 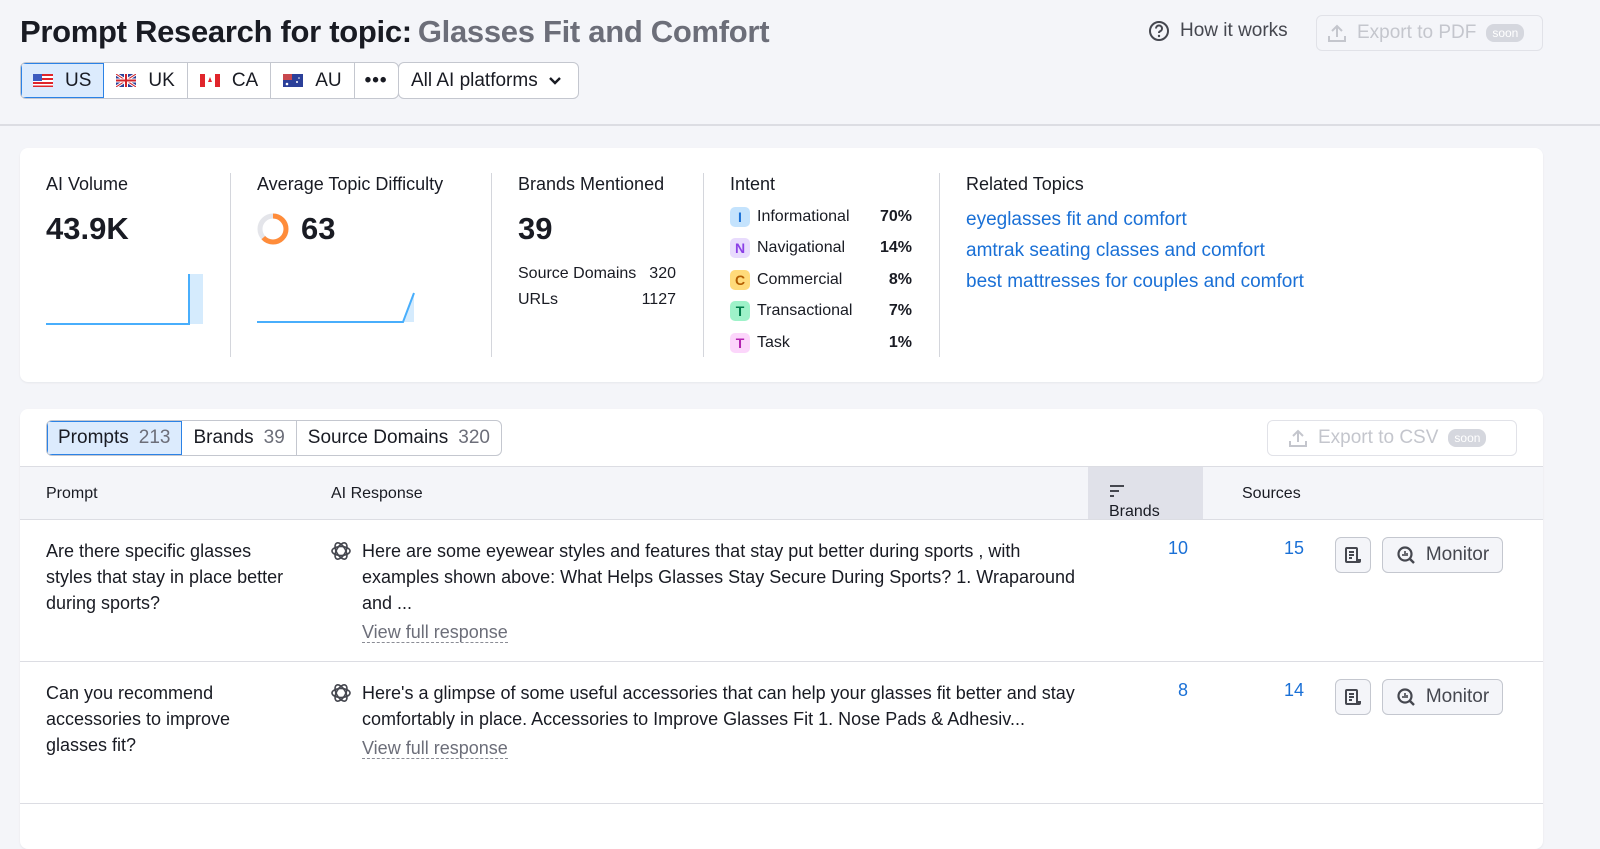 What do you see at coordinates (273, 229) in the screenshot?
I see `difficulty-donut-icon` at bounding box center [273, 229].